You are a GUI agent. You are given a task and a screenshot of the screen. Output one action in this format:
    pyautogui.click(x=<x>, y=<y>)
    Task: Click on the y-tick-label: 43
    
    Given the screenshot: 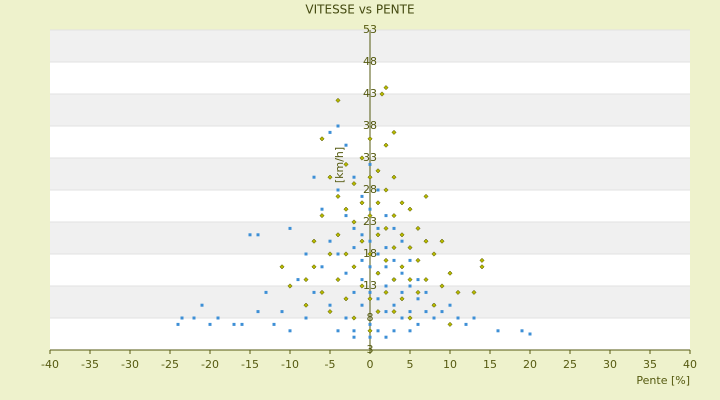 What is the action you would take?
    pyautogui.click(x=370, y=93)
    